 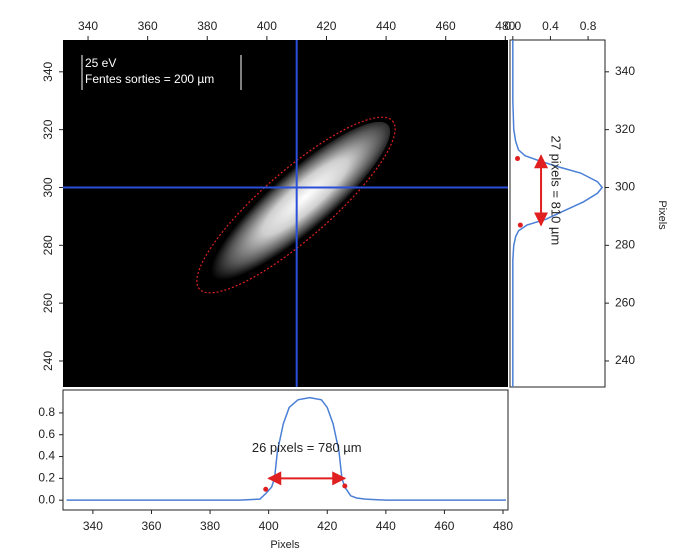 What do you see at coordinates (307, 447) in the screenshot?
I see `annotation: 26 pixels = 780 µm` at bounding box center [307, 447].